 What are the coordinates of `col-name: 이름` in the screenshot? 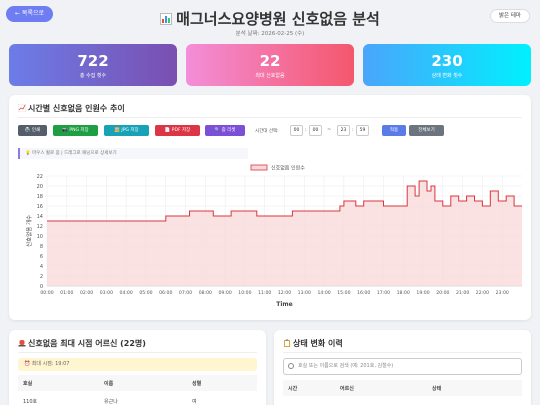 It's located at (109, 384).